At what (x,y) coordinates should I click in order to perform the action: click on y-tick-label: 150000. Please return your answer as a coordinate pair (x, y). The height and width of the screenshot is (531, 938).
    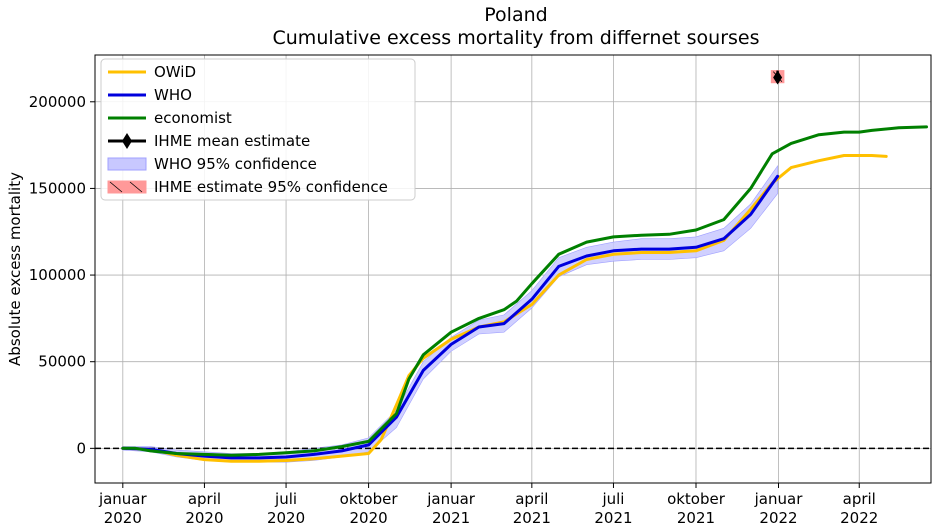
    Looking at the image, I should click on (57, 188).